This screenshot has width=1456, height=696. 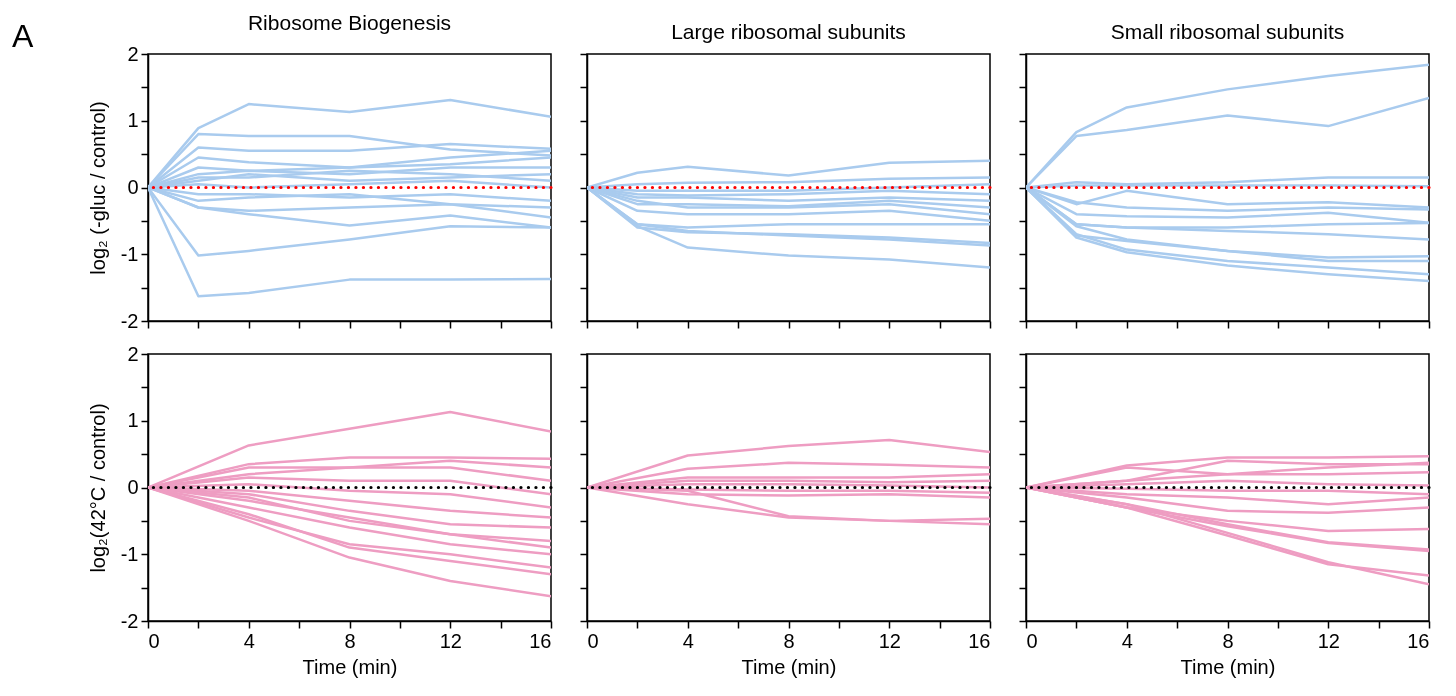 I want to click on text: A, so click(x=23, y=36).